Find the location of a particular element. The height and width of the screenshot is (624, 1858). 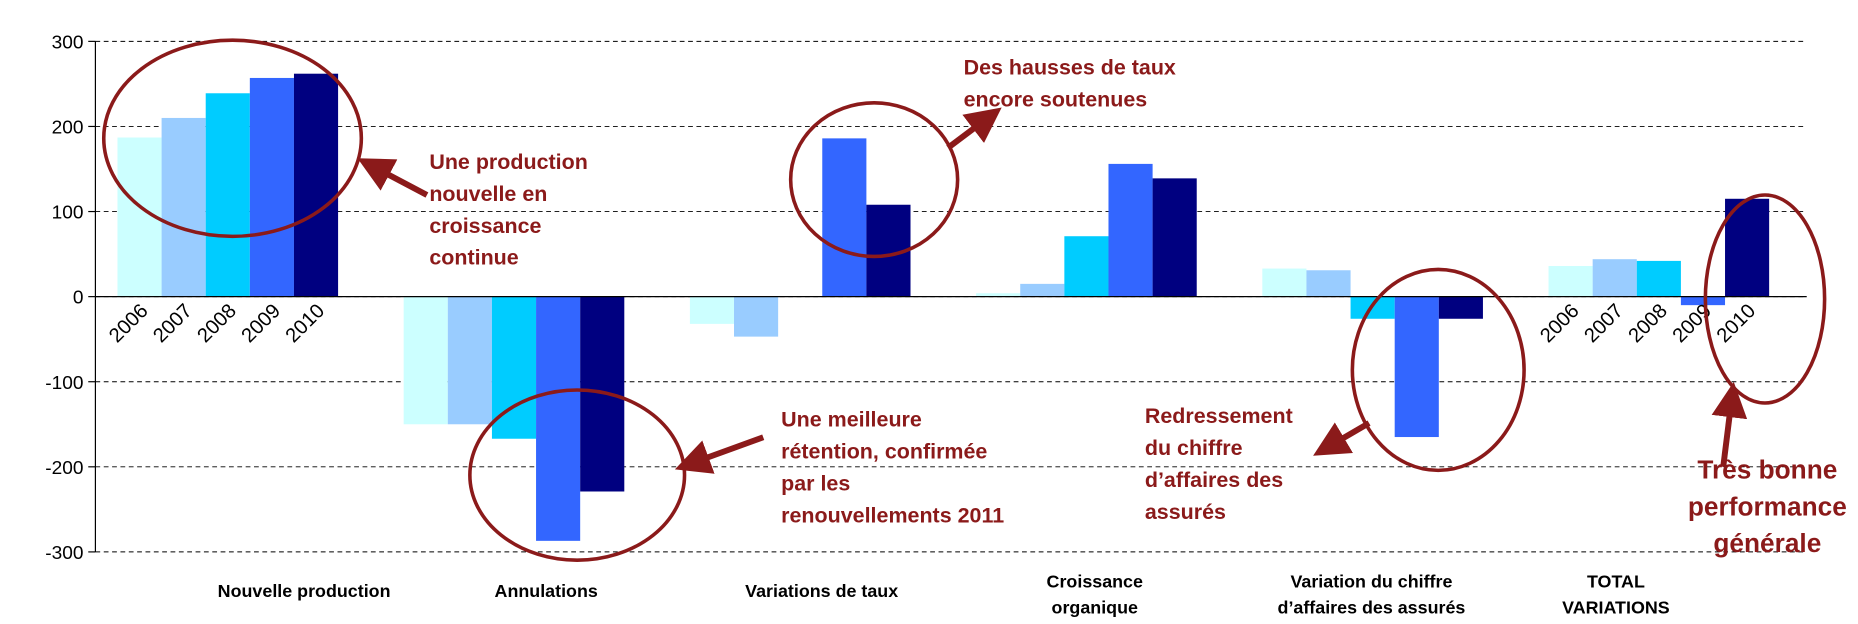

x-category-label: organique is located at coordinates (1095, 607).